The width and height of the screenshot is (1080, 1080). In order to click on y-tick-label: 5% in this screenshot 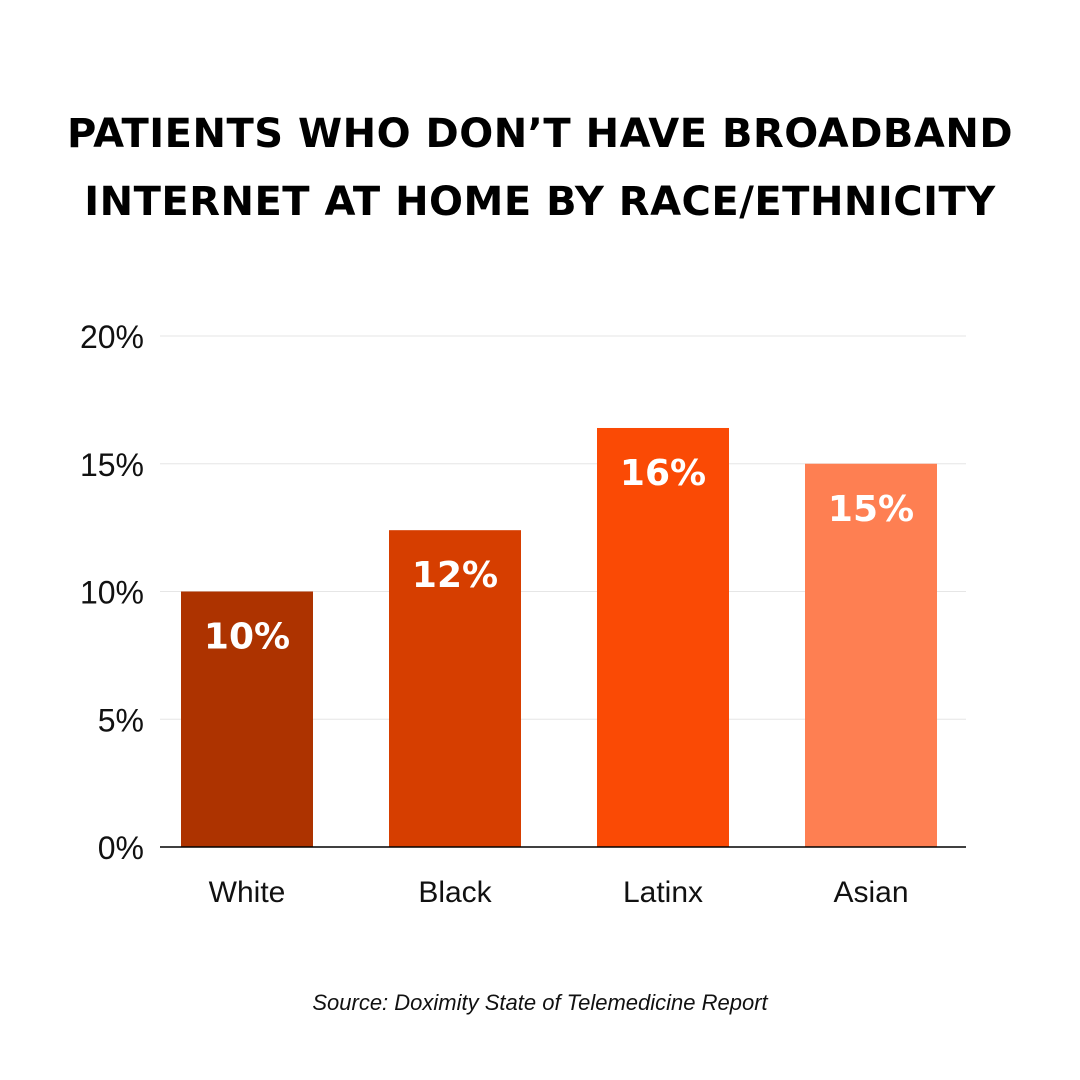, I will do `click(121, 720)`.